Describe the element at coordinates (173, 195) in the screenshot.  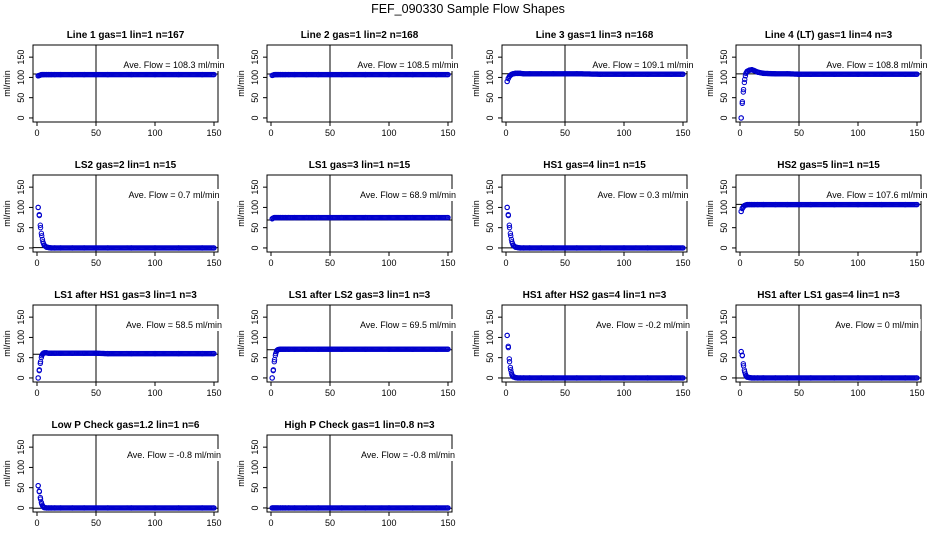
I see `average-flow-annotation: Ave. Flow = 0.7 ml/min` at that location.